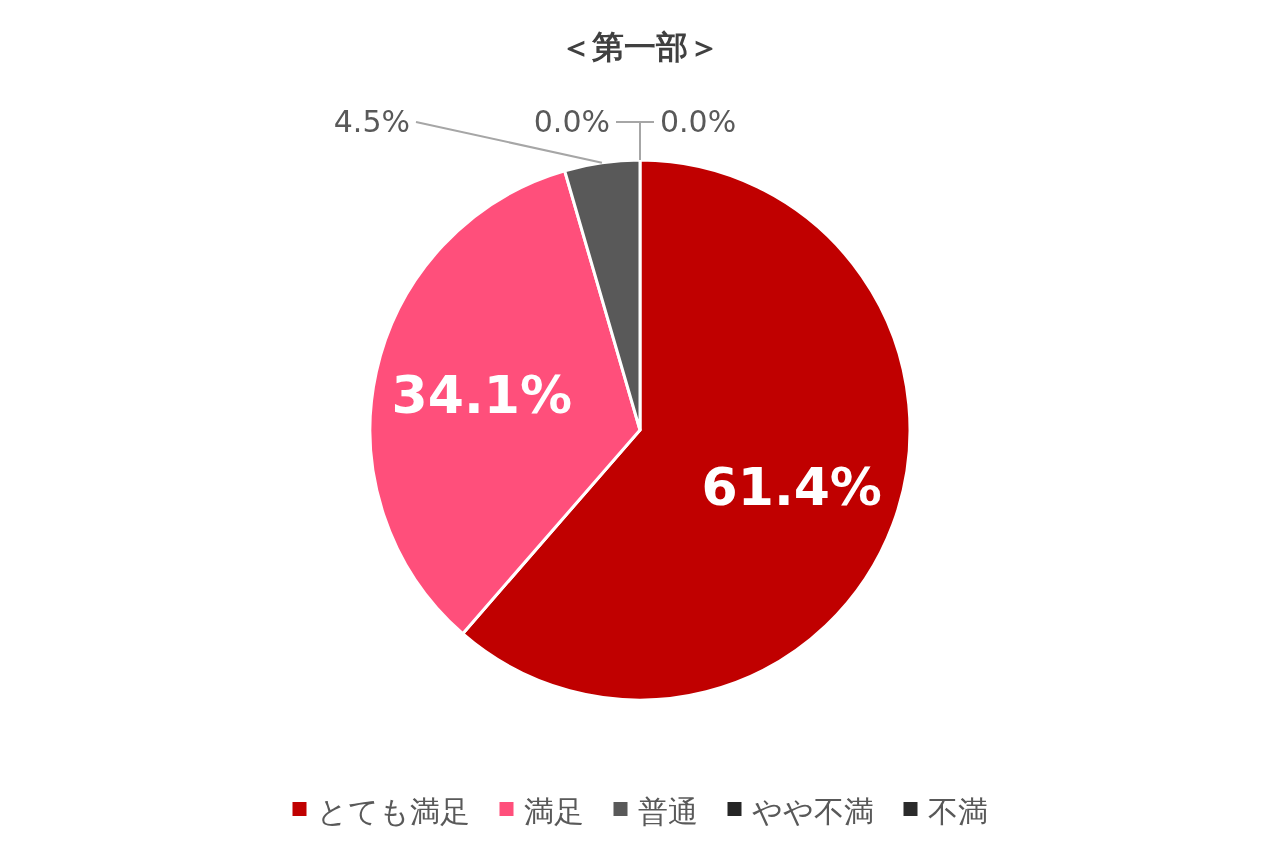 Image resolution: width=1280 pixels, height=863 pixels. What do you see at coordinates (791, 486) in the screenshot?
I see `data-label: 61.4%` at bounding box center [791, 486].